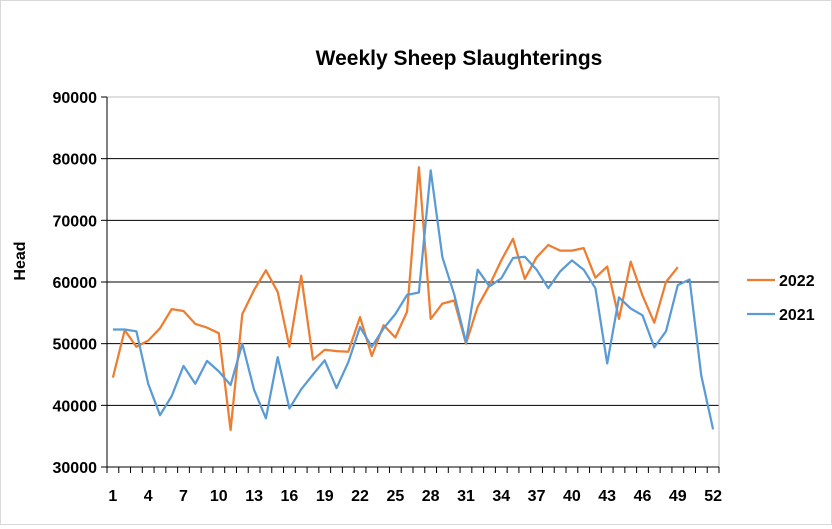  Describe the element at coordinates (466, 496) in the screenshot. I see `x-tick-label: 31` at that location.